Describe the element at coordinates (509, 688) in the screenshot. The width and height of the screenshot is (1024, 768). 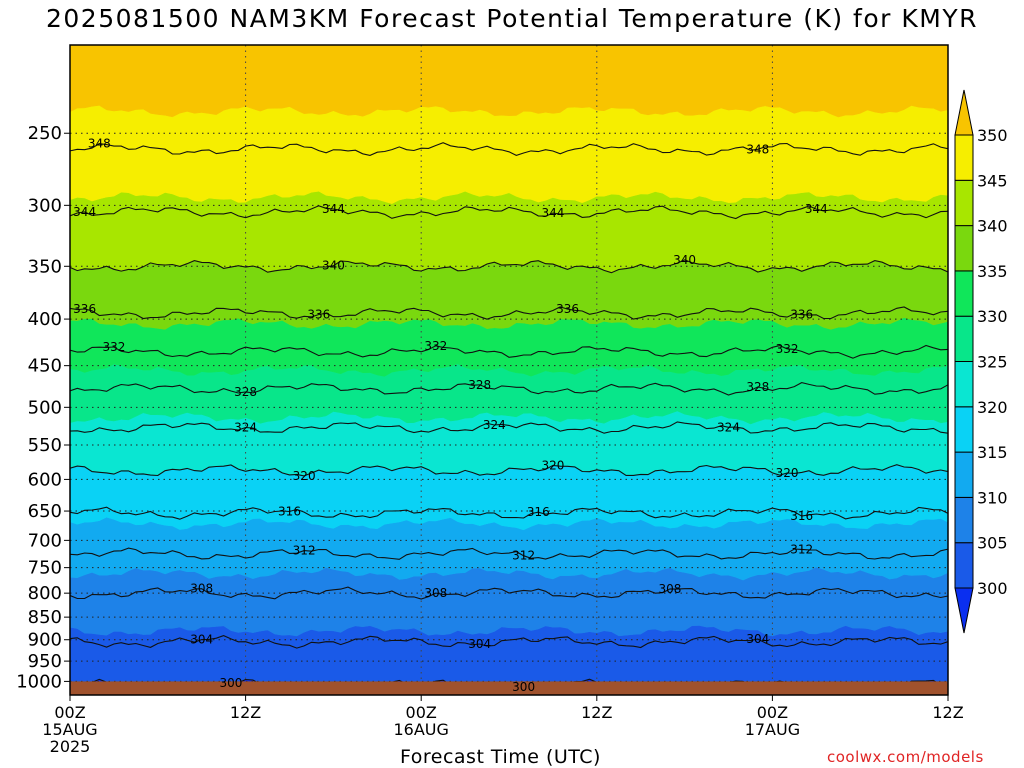
I see `ground-surface` at that location.